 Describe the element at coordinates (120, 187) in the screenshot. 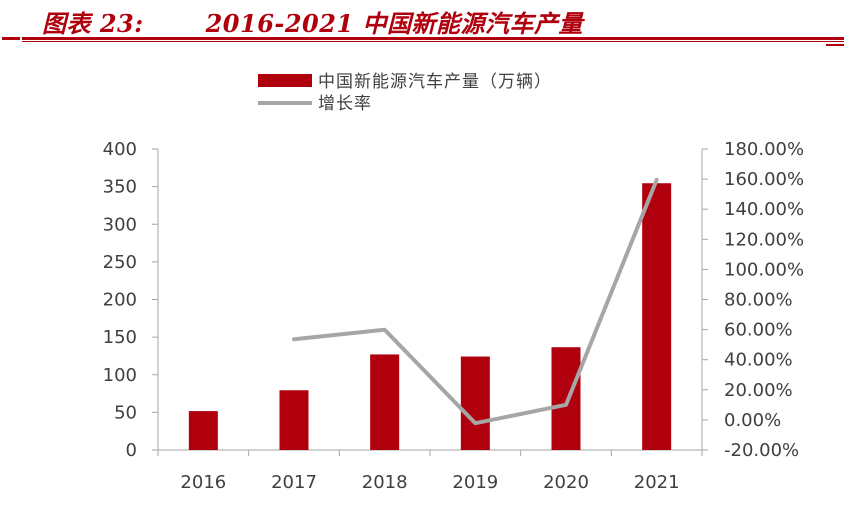

I see `y-left-tick-label: 350` at that location.